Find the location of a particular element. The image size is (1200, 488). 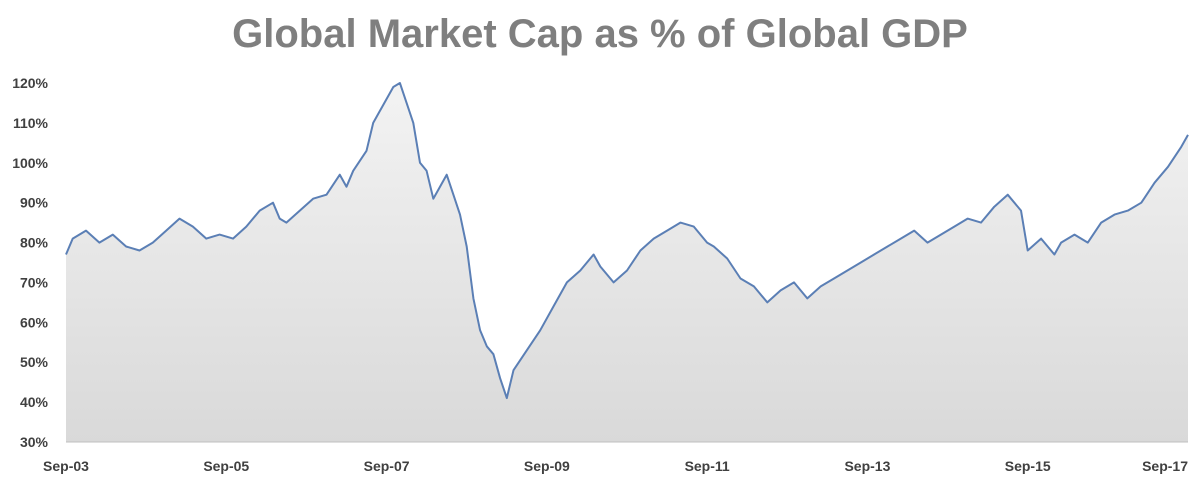

y-tick-label: 60% is located at coordinates (34, 322).